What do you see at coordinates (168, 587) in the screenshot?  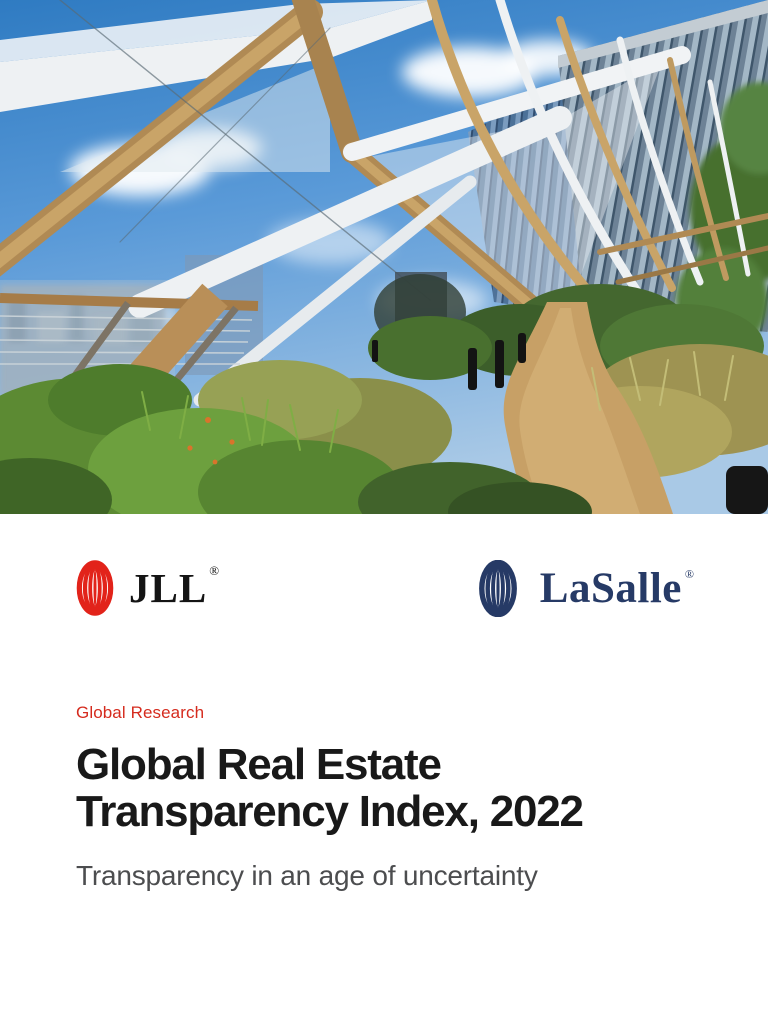 I see `jll-wordmark: JLL` at bounding box center [168, 587].